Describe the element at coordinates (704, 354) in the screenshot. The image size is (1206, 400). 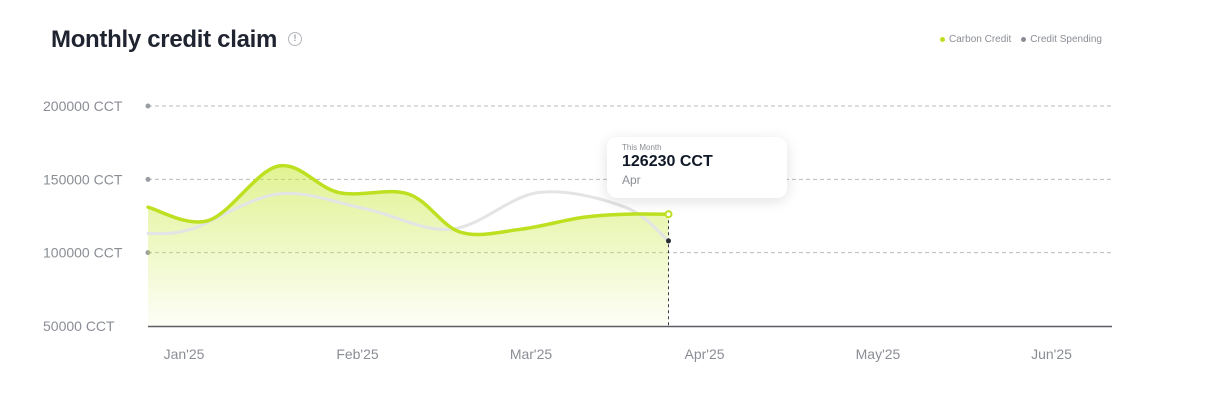
I see `x-tick-label: Apr'25` at that location.